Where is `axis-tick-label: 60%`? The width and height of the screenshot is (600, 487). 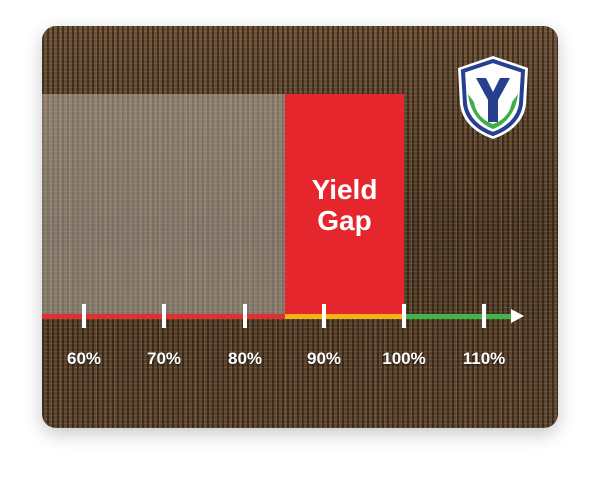 axis-tick-label: 60% is located at coordinates (84, 358).